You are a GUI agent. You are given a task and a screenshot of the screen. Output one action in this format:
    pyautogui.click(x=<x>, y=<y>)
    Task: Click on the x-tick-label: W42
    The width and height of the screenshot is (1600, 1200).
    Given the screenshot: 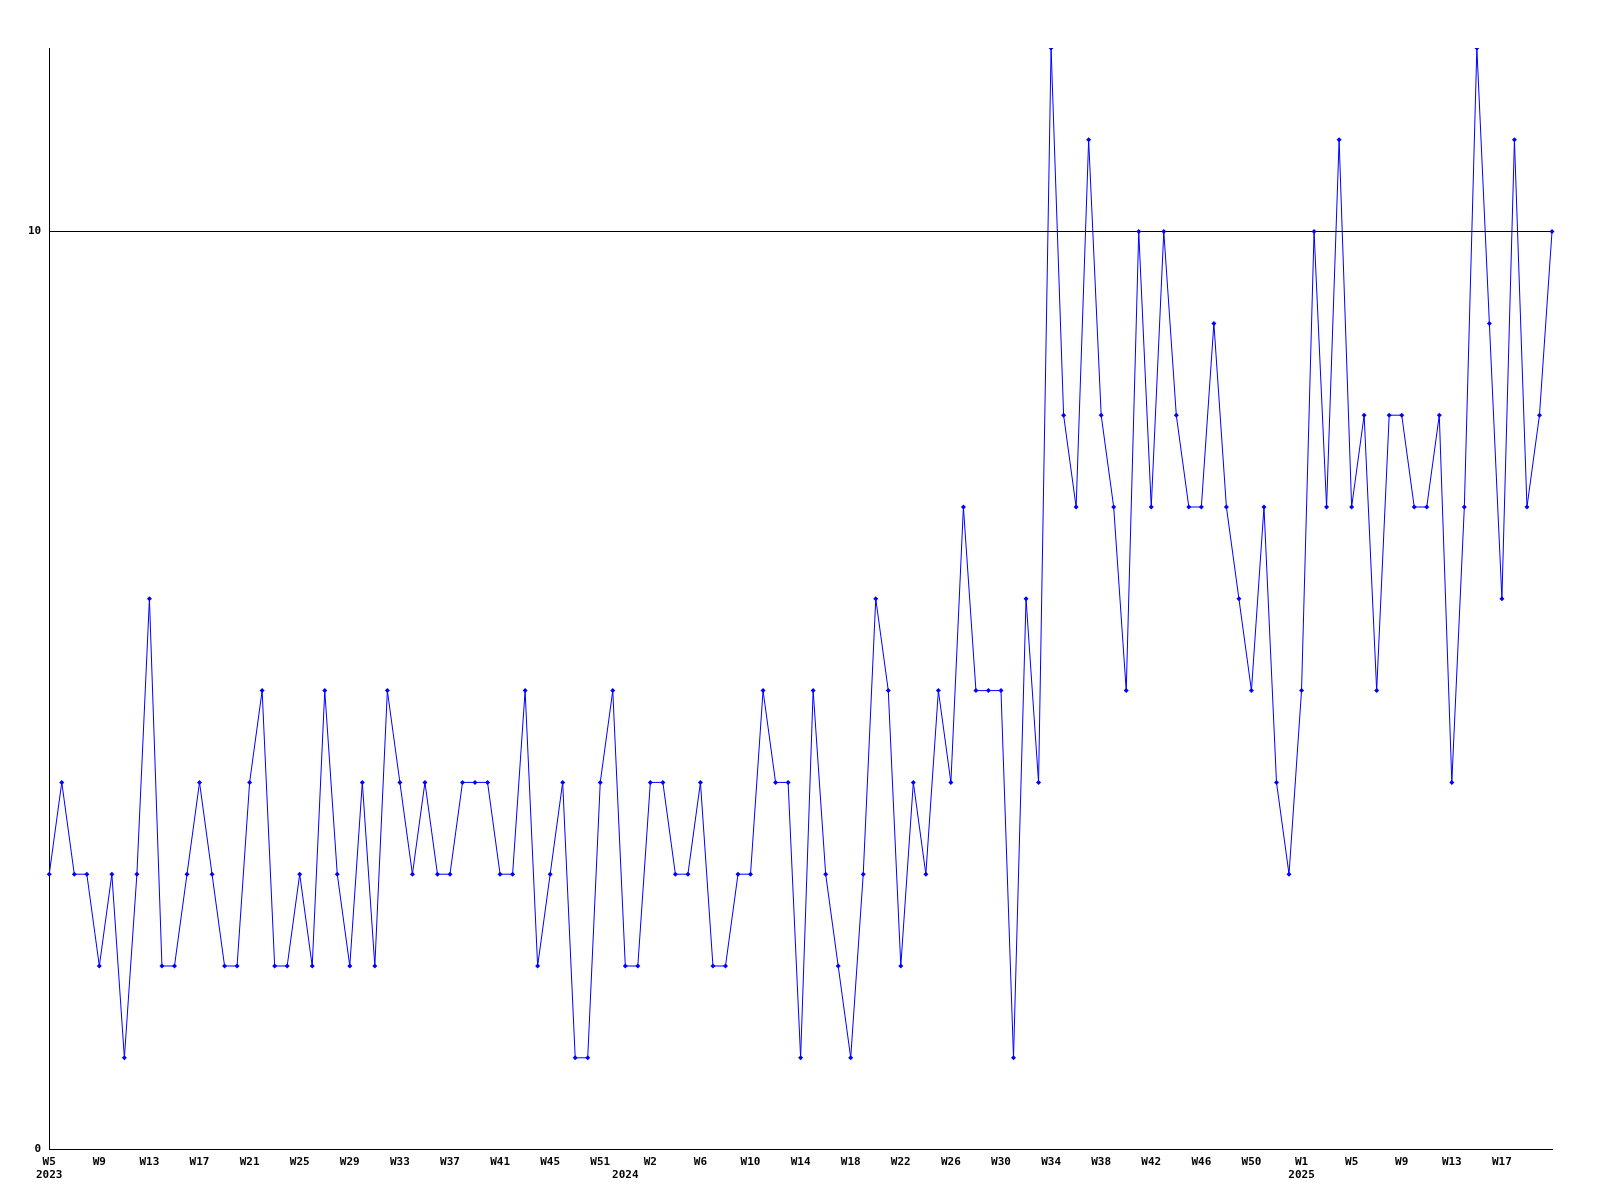 What is the action you would take?
    pyautogui.click(x=1151, y=1162)
    